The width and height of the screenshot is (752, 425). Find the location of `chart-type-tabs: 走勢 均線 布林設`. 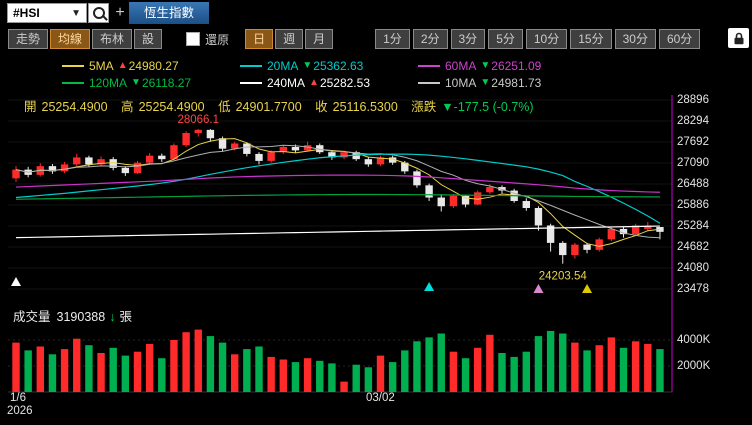

chart-type-tabs: 走勢 均線 布林設 is located at coordinates (85, 39).